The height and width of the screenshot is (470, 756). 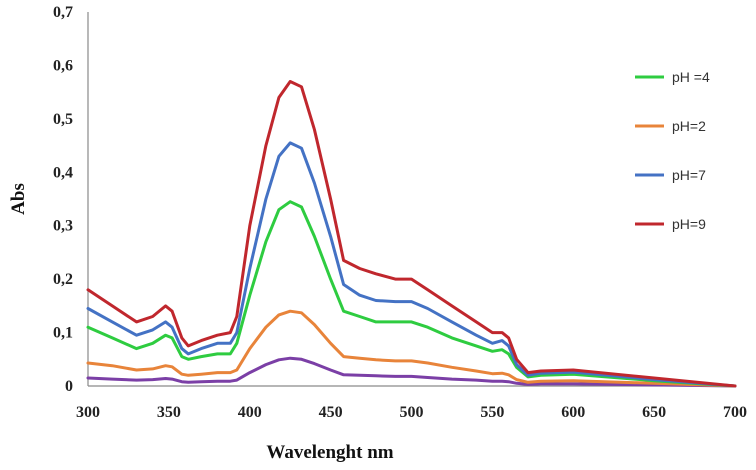 I want to click on x-tick-label: 300, so click(x=88, y=412).